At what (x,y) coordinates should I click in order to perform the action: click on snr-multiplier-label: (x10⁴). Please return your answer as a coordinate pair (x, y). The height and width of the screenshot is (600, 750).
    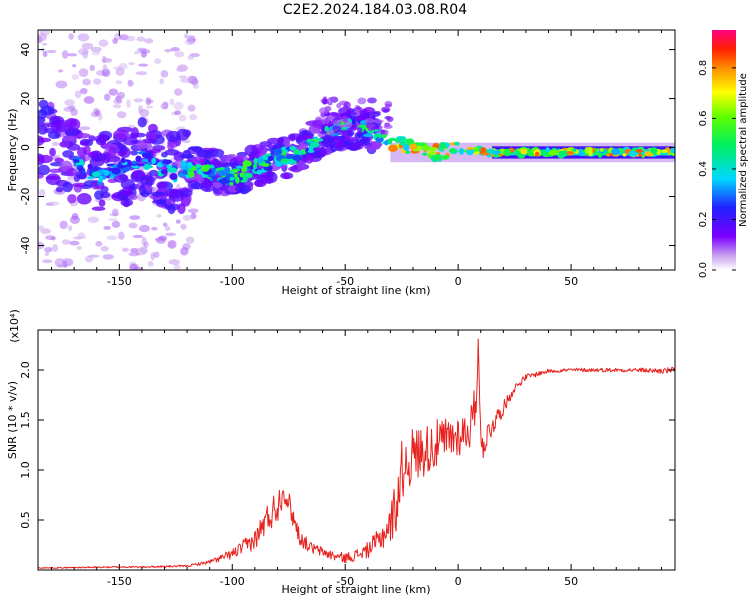
    Looking at the image, I should click on (14, 326).